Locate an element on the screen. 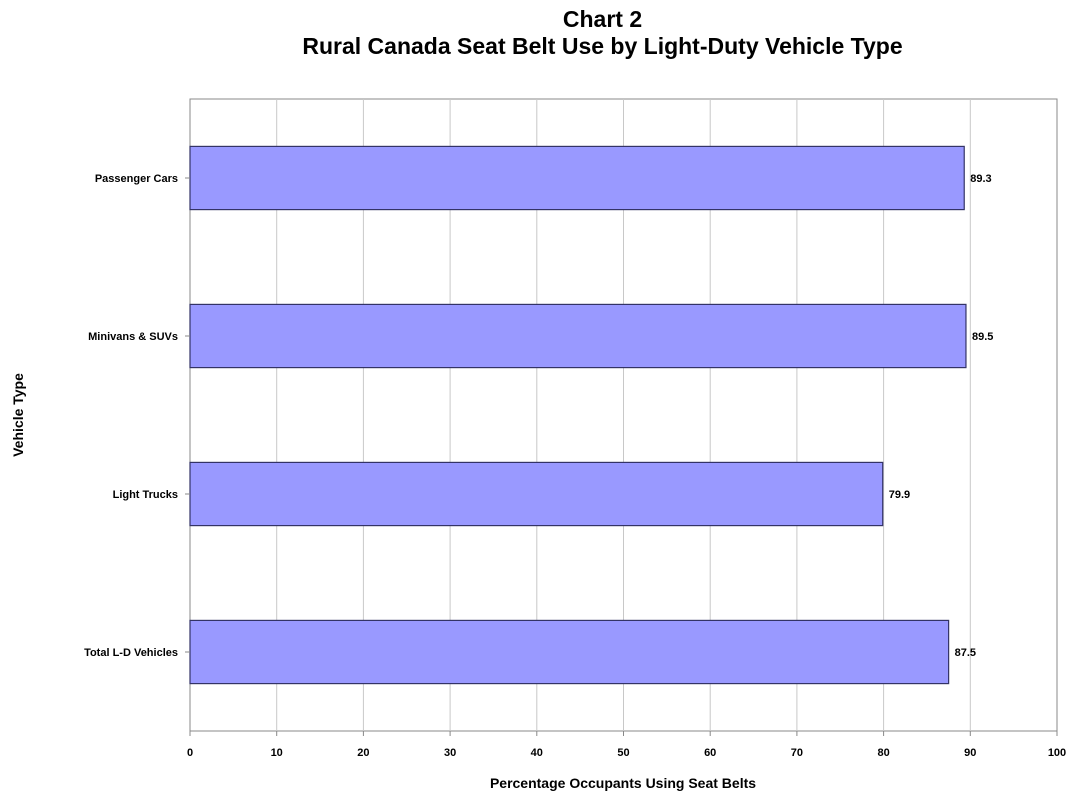 This screenshot has width=1075, height=795. data-label: 79.9 is located at coordinates (899, 495).